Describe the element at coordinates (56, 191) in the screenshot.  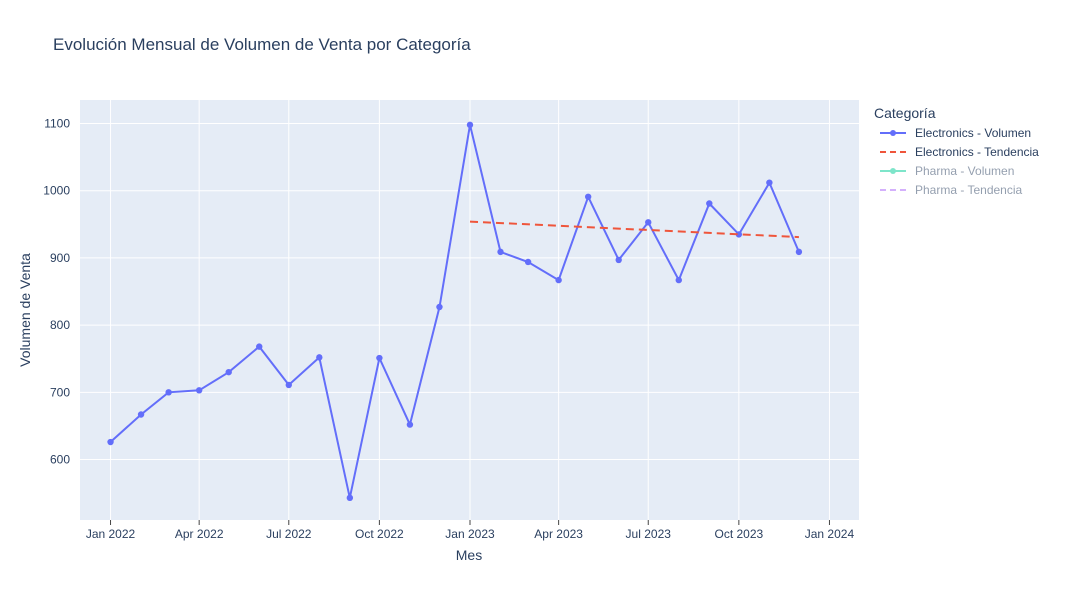
I see `y-tick-label: 1000` at that location.